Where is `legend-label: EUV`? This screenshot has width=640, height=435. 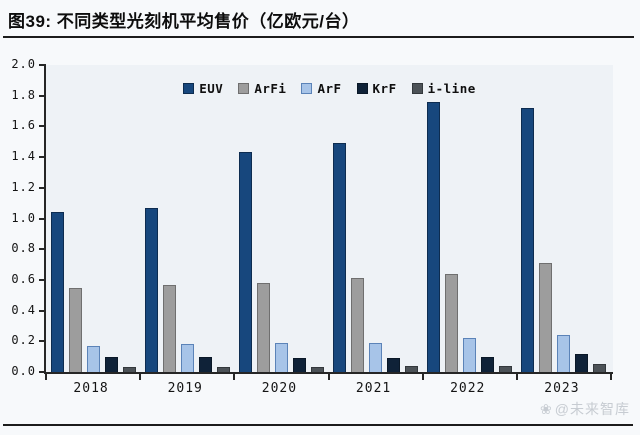 legend-label: EUV is located at coordinates (211, 88).